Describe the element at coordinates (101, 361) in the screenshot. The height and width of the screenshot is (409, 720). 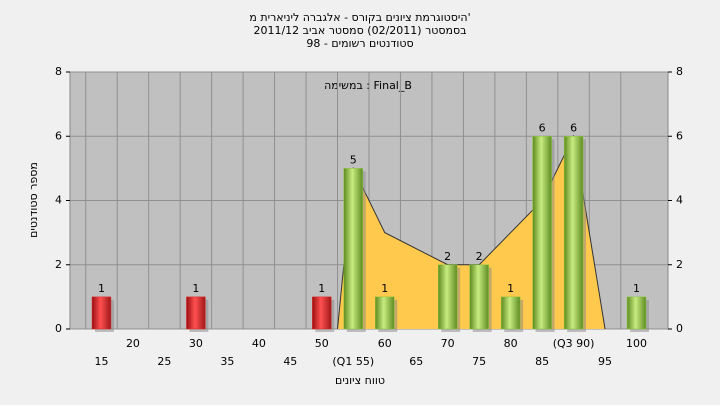
I see `x-tick-label: 15` at that location.